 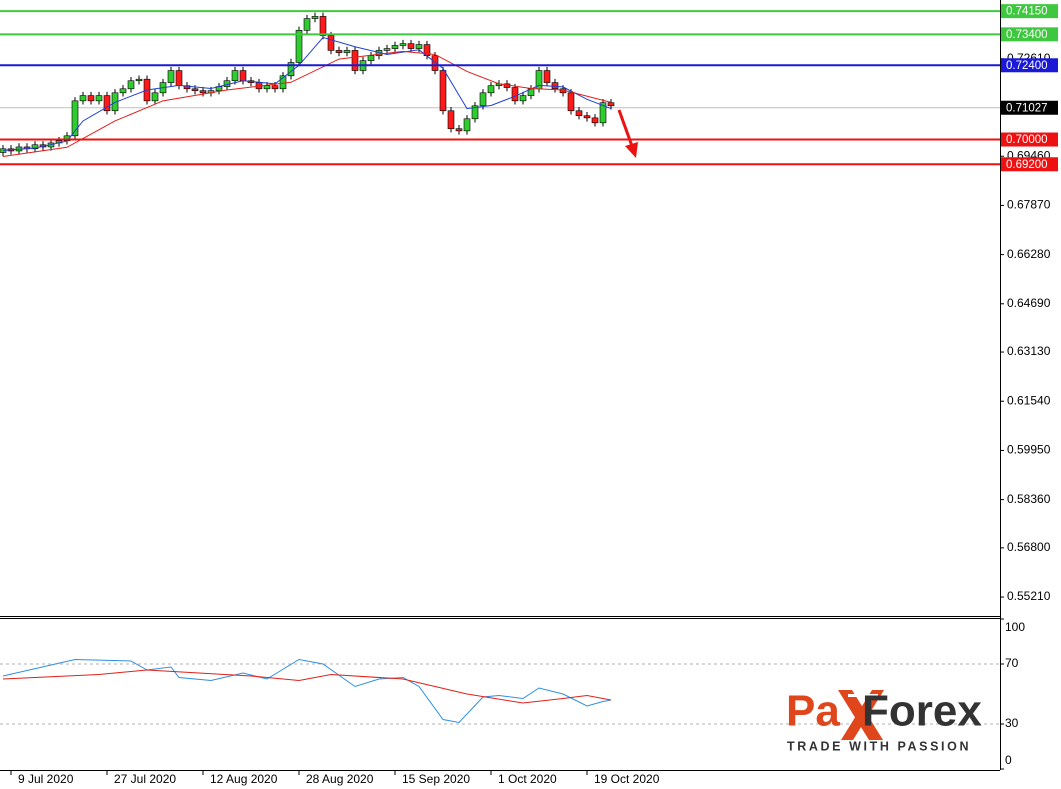 I want to click on x-tick-label: 12 Aug 2020, so click(x=244, y=779).